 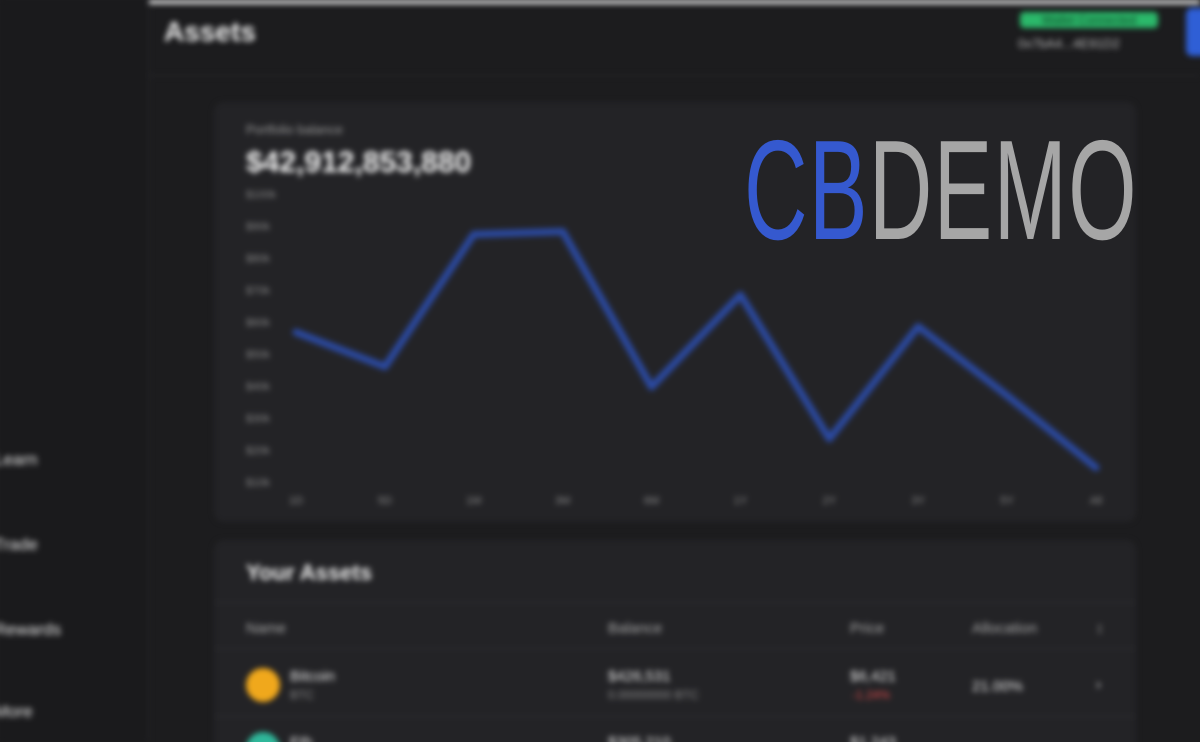 I want to click on y-tick-label: $40k, so click(x=258, y=387).